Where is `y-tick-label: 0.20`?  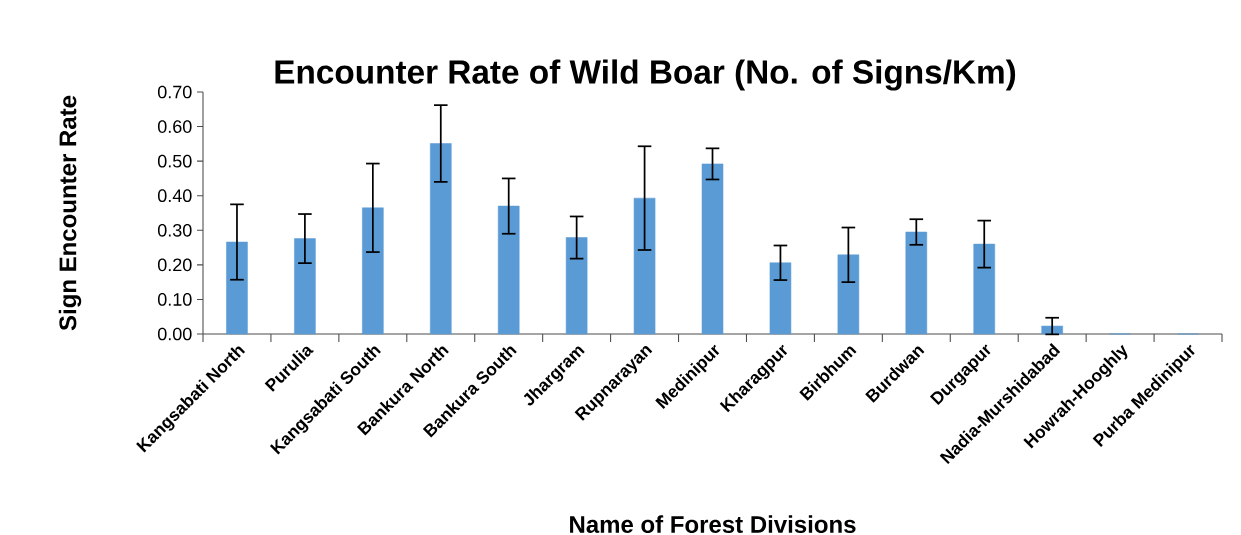
y-tick-label: 0.20 is located at coordinates (174, 265).